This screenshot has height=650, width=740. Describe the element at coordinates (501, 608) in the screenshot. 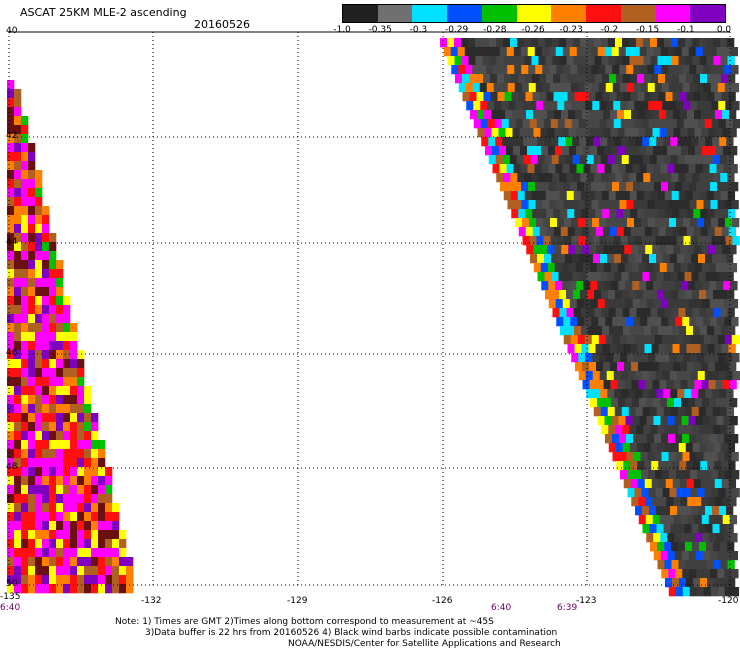

I see `swath-time-right-1: 6:40` at that location.